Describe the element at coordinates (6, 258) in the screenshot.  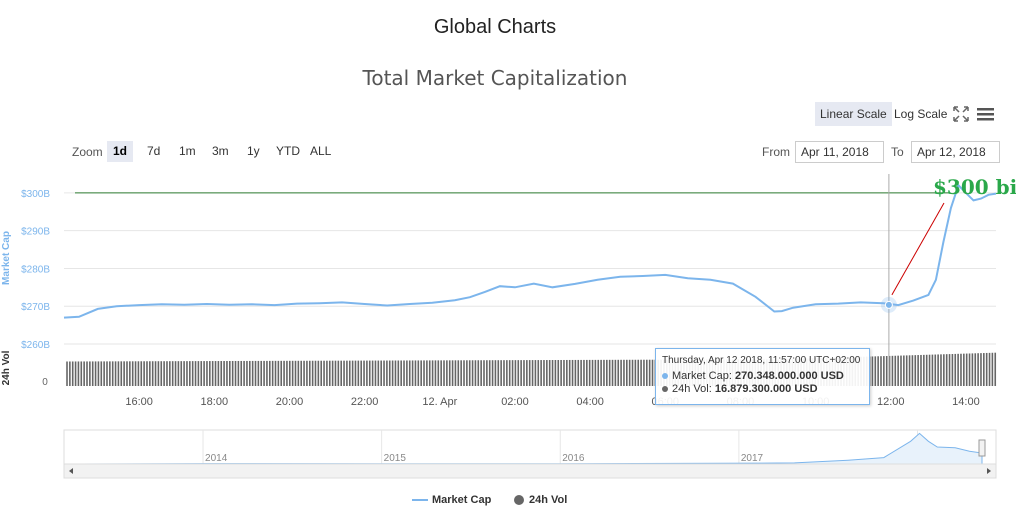
I see `y-axis-label: Market Cap` at that location.